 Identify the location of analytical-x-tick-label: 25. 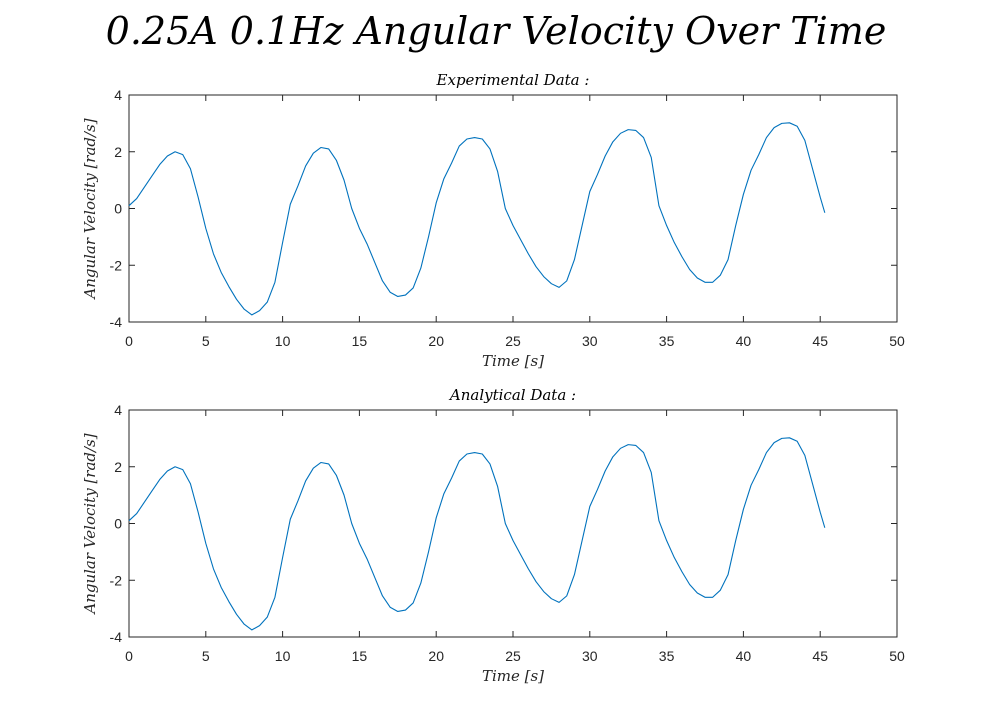
(513, 656).